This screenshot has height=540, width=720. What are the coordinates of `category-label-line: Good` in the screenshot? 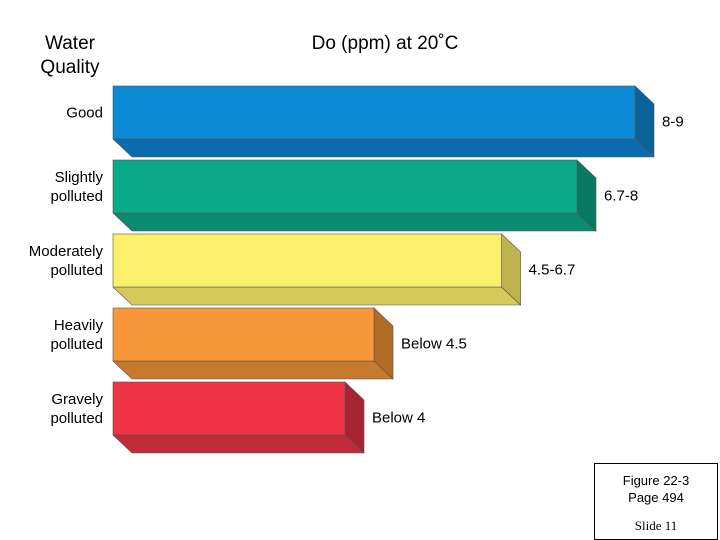 It's located at (84, 113).